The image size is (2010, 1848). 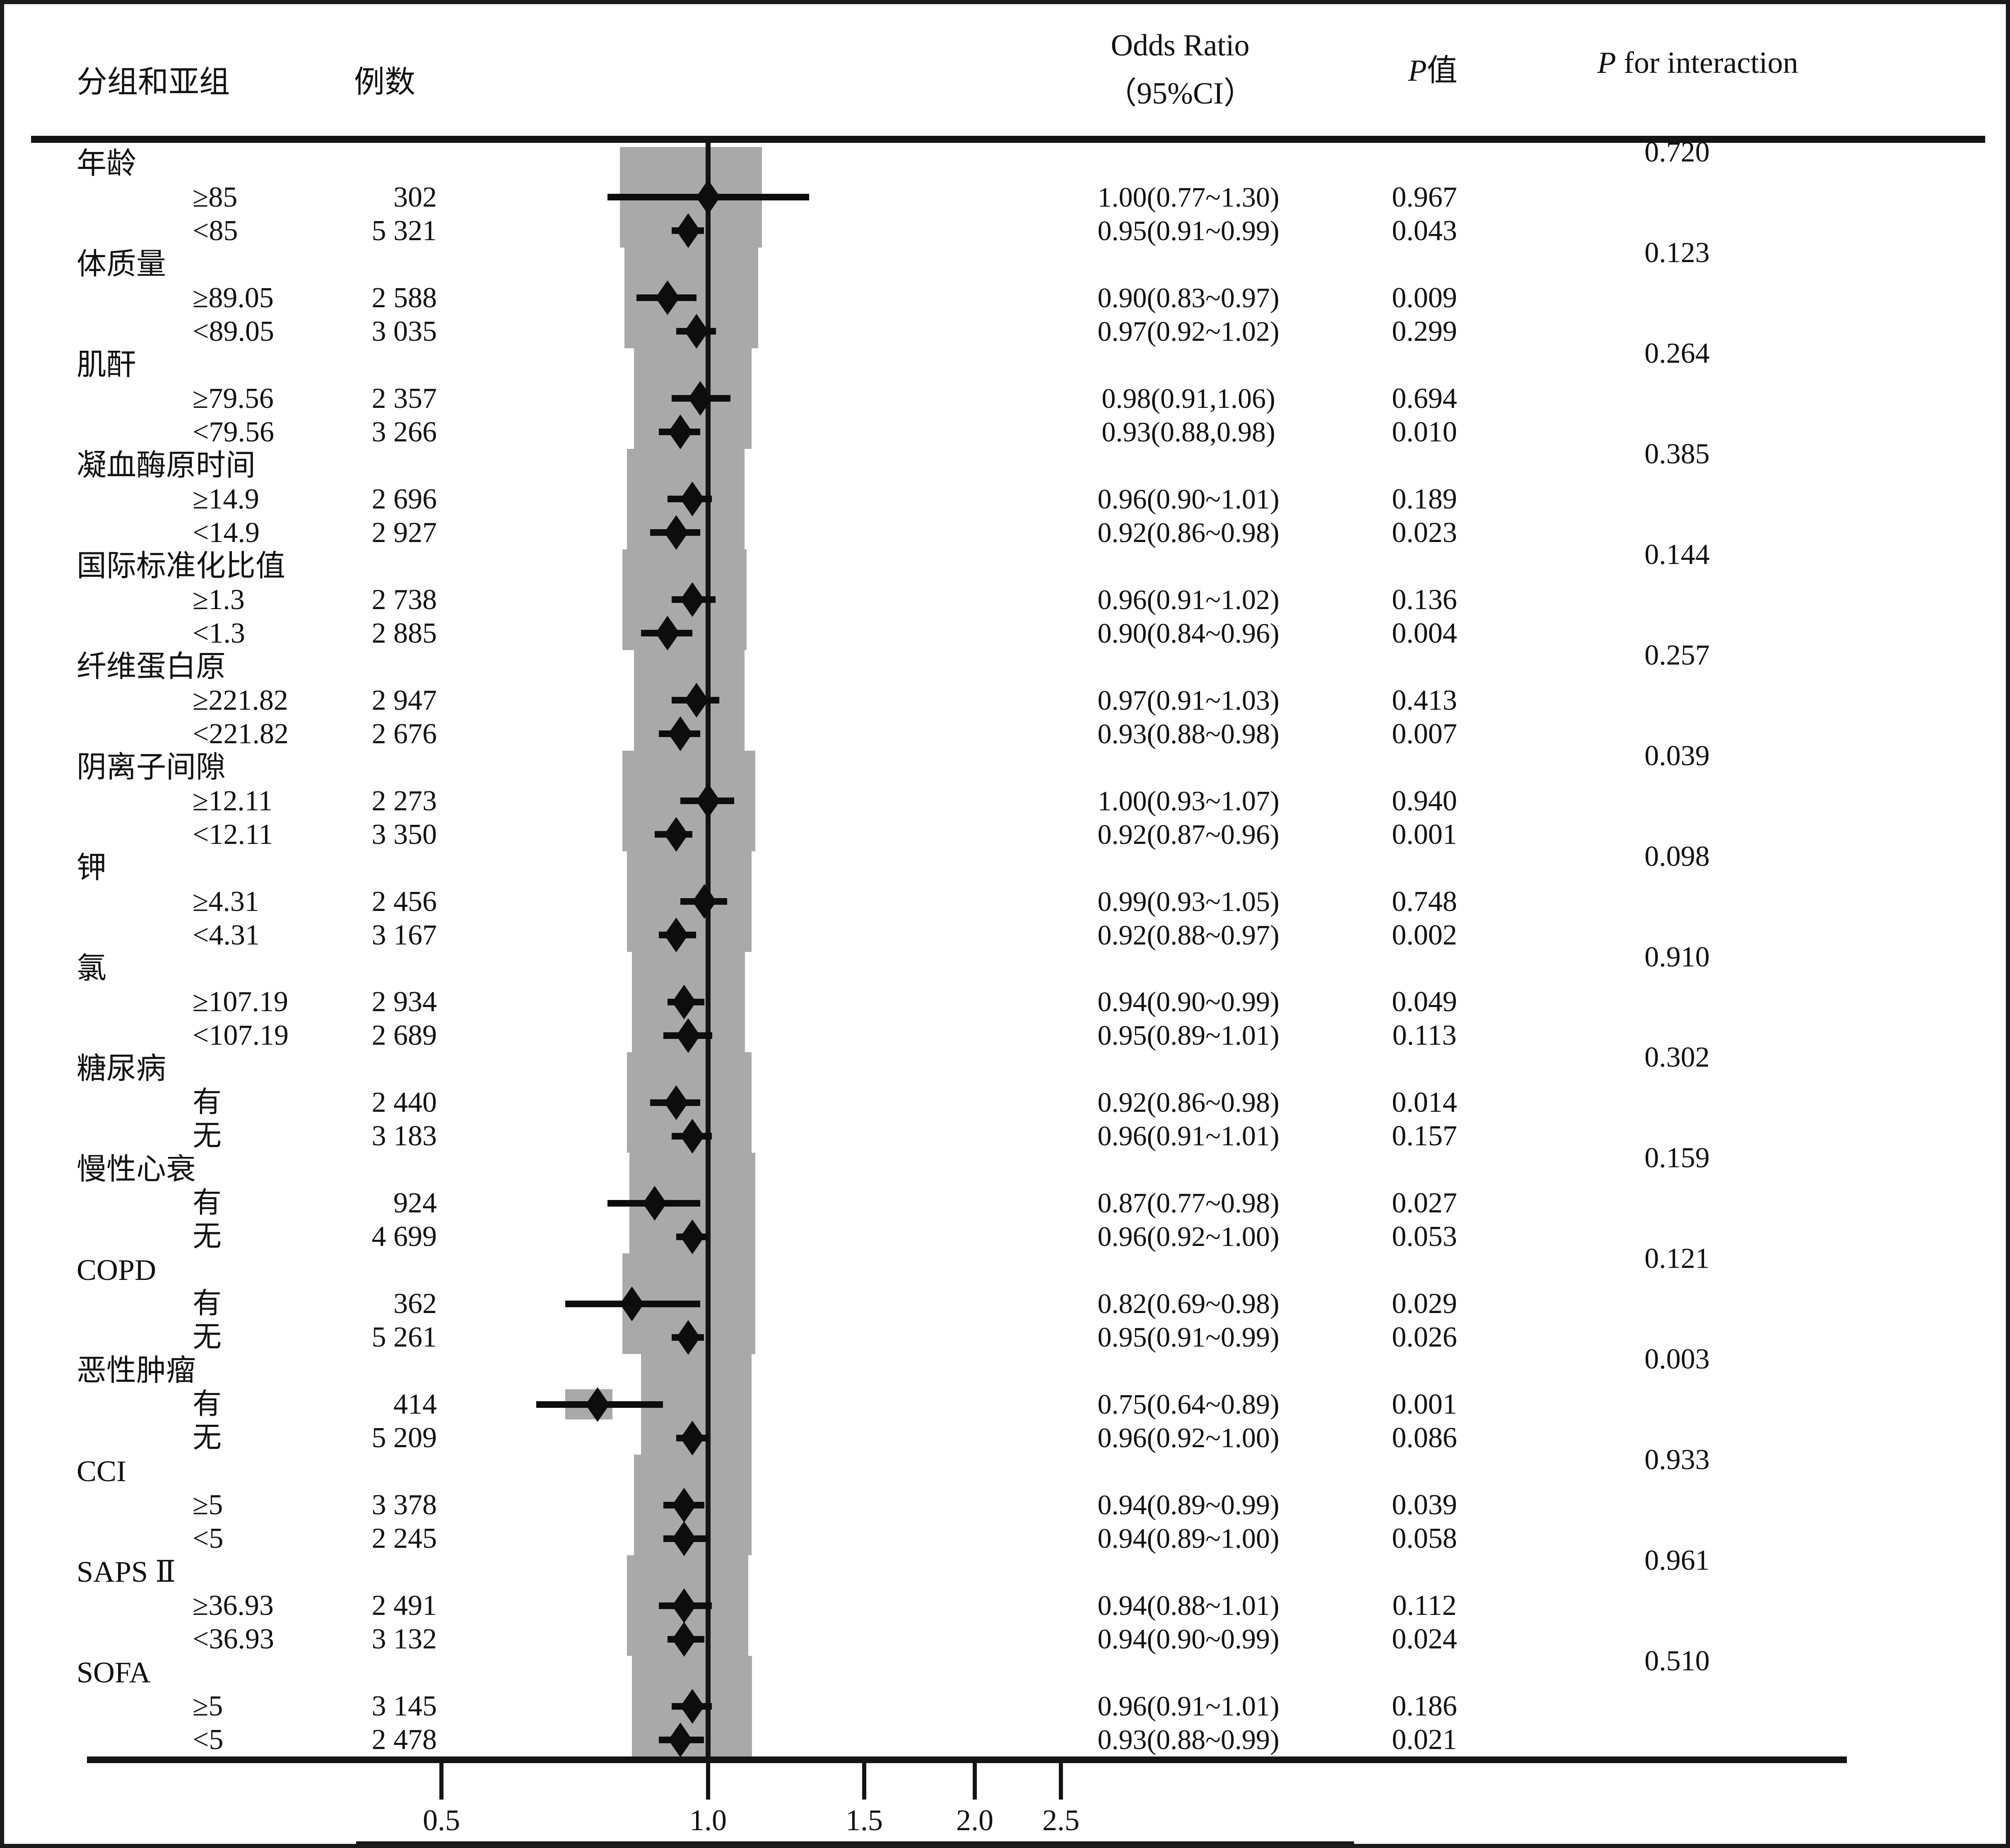 I want to click on case-count: 5 261, so click(x=404, y=1337).